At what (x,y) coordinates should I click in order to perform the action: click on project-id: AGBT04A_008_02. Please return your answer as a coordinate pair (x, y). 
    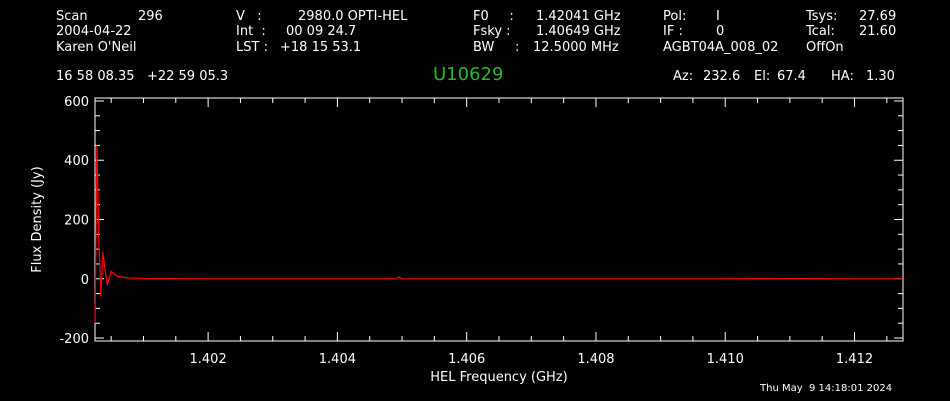
    Looking at the image, I should click on (721, 47).